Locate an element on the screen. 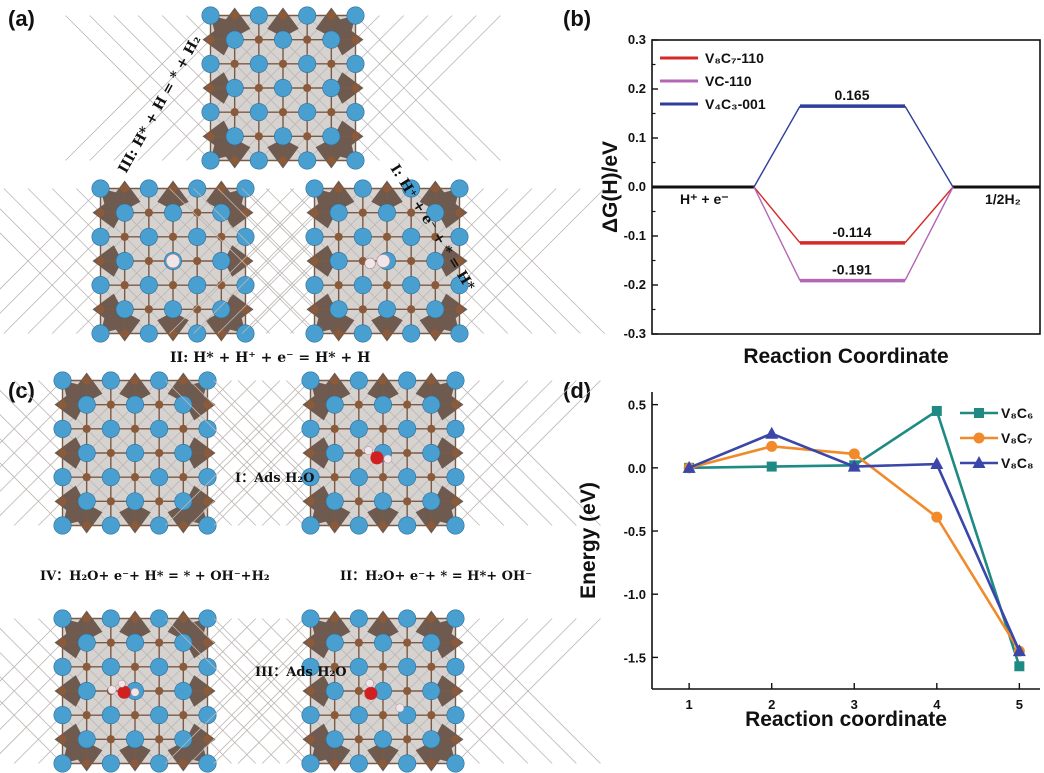 The image size is (1044, 773). panel-c-step-II: II：H₂O+ e⁻+ * = H*+ OH⁻ is located at coordinates (436, 576).